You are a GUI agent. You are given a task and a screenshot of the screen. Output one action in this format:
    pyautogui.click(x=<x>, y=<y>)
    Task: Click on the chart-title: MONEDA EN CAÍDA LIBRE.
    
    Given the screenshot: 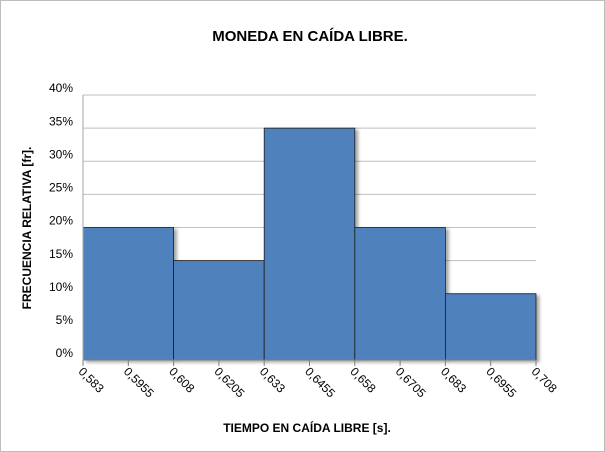 What is the action you would take?
    pyautogui.click(x=310, y=36)
    